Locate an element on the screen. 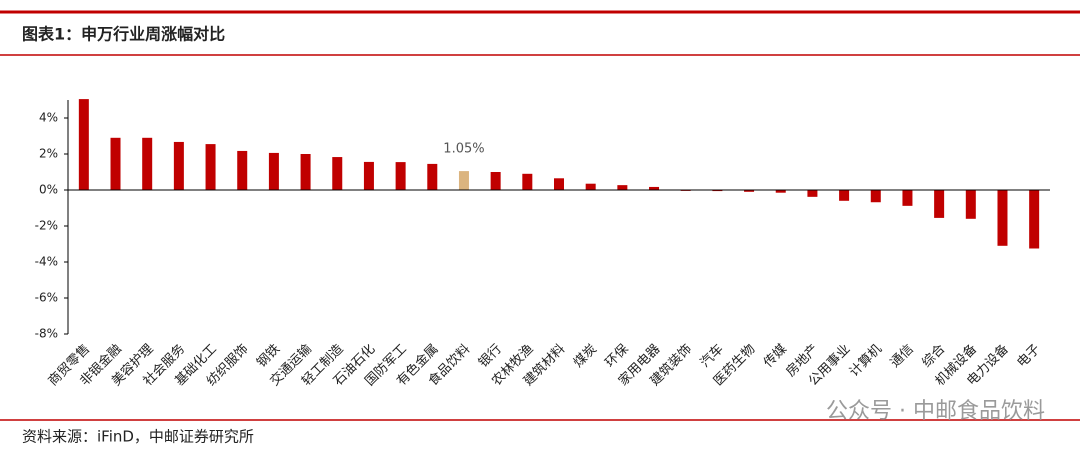 This screenshot has width=1080, height=456. y-tick-label: 0% is located at coordinates (48, 190).